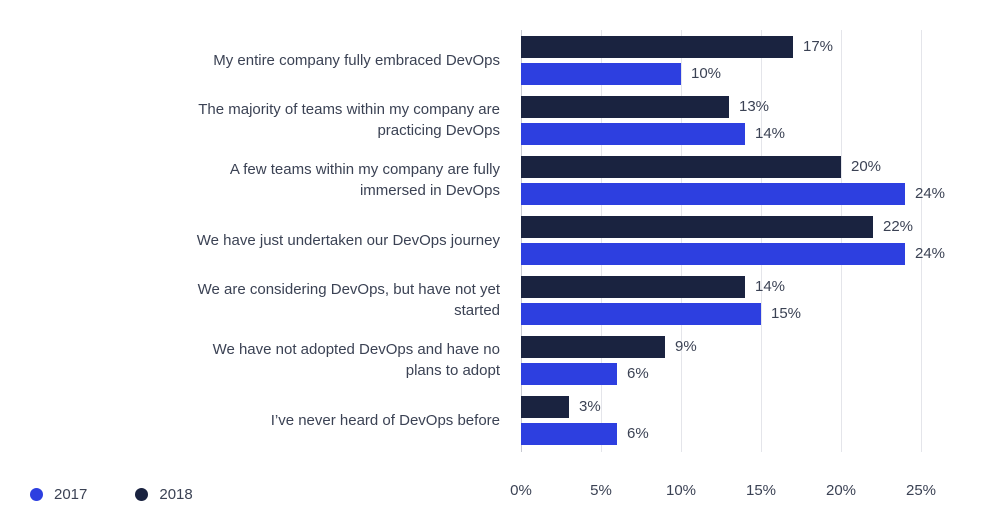 This screenshot has width=993, height=530. I want to click on legend-item-2018: 2018, so click(164, 494).